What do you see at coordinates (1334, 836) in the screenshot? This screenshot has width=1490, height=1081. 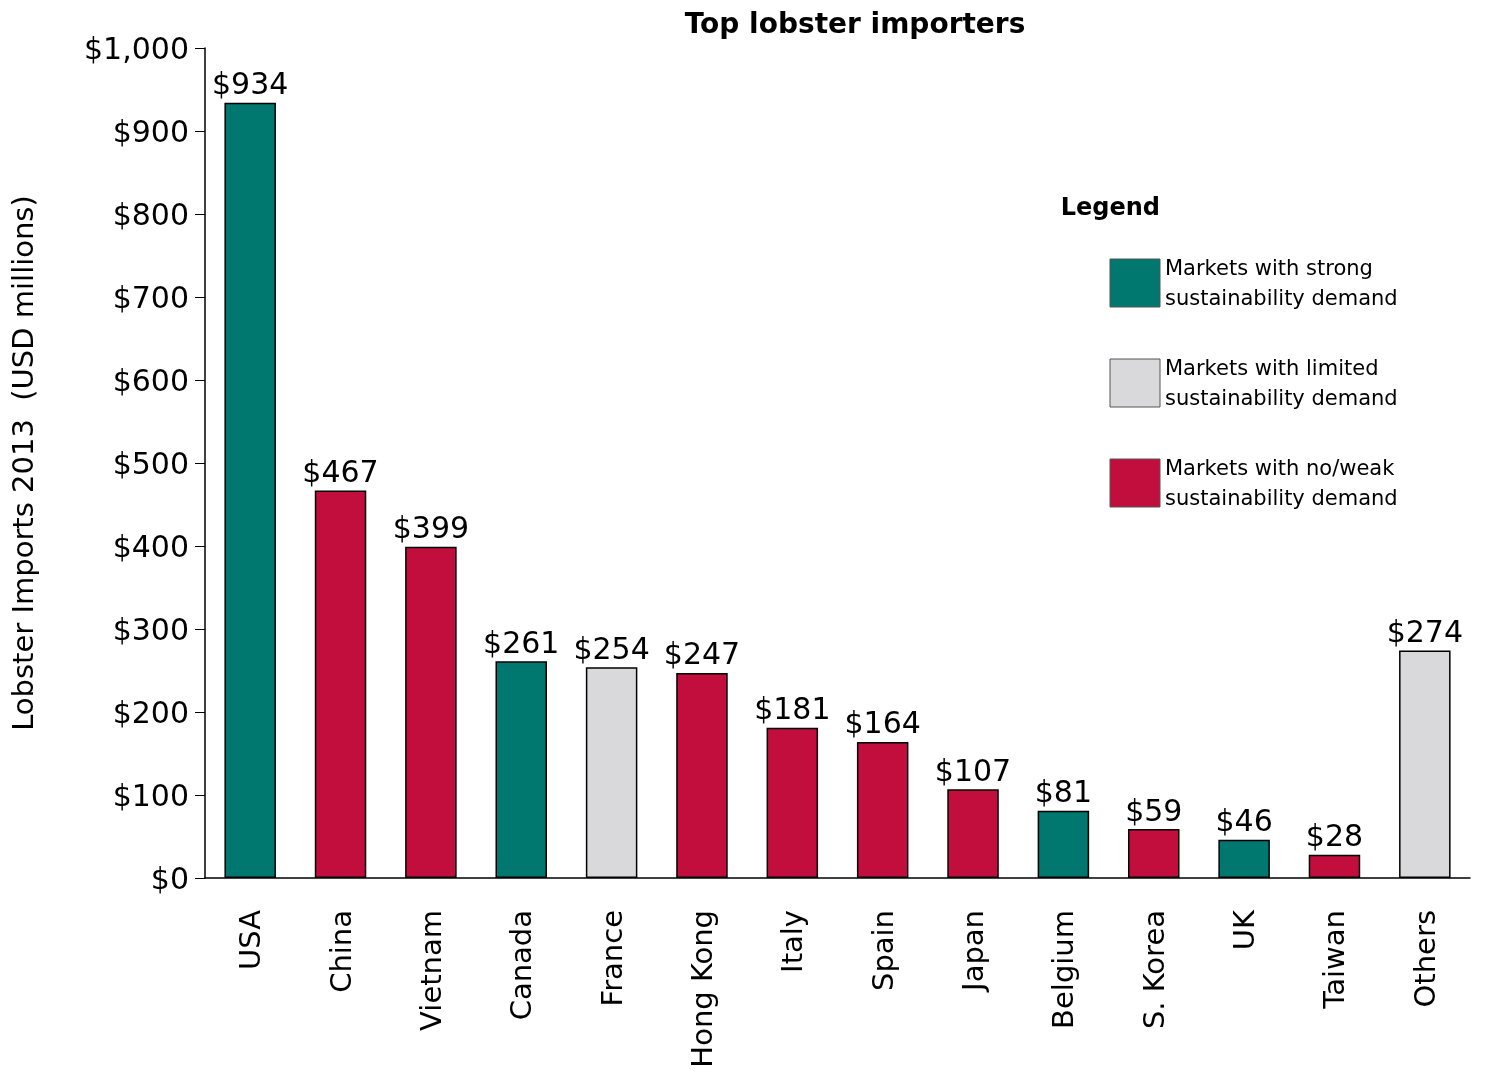 I see `data-label: $28` at bounding box center [1334, 836].